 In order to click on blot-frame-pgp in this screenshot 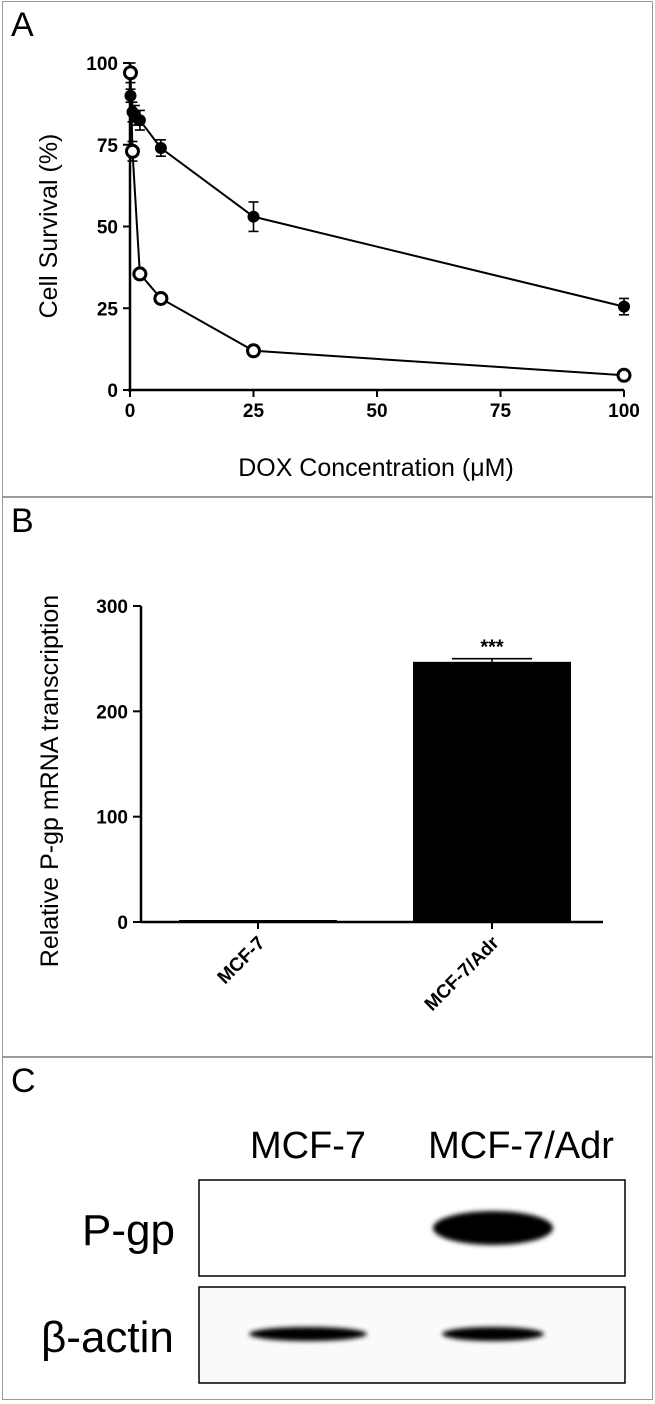, I will do `click(412, 1228)`.